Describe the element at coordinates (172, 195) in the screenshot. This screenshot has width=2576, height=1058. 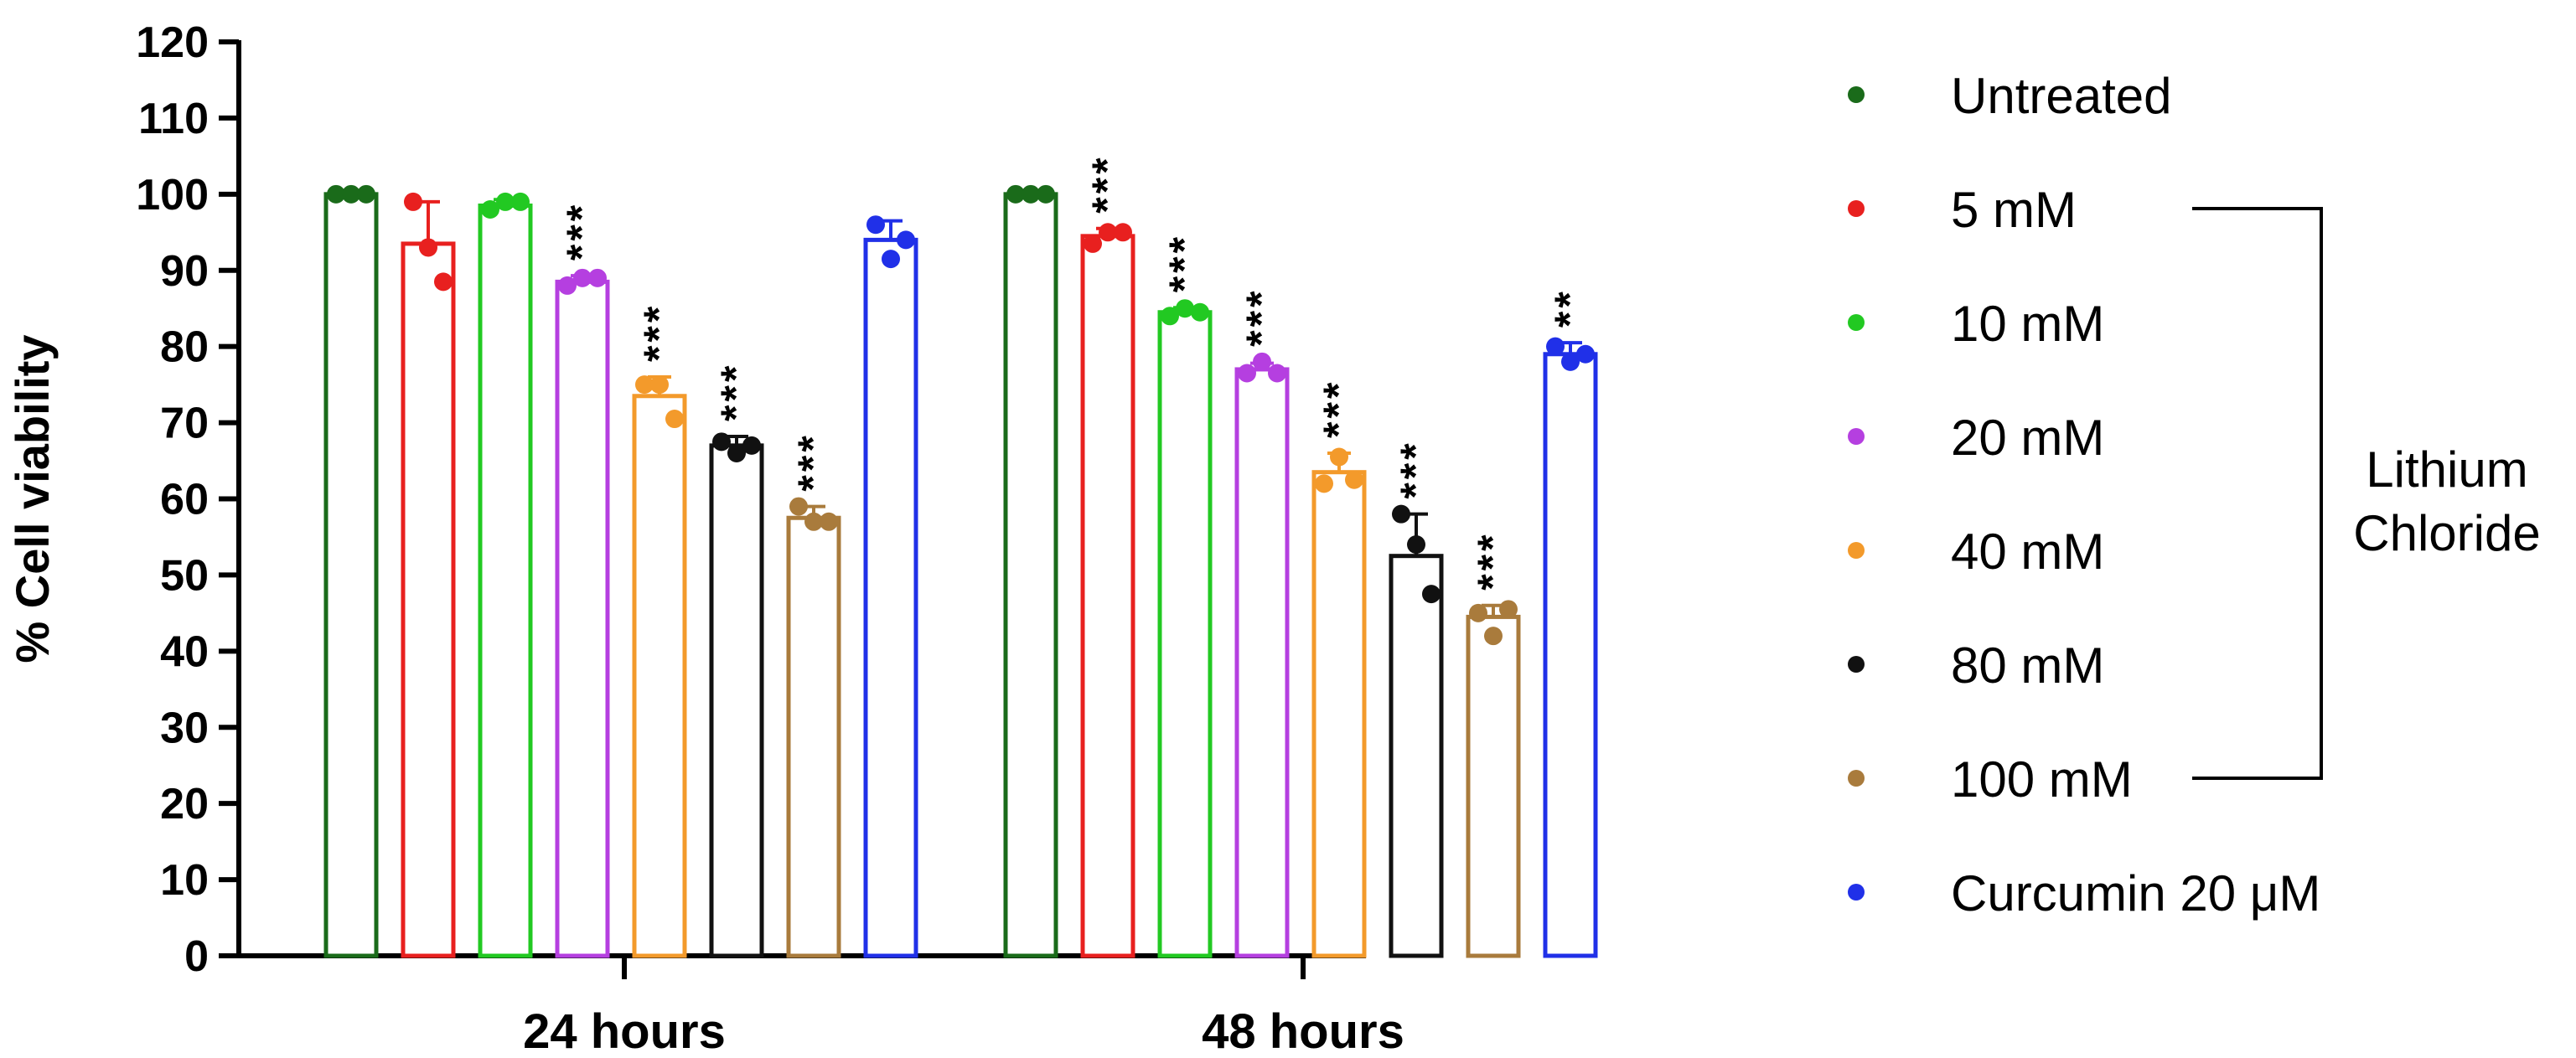
I see `y-tick-label: 100` at that location.